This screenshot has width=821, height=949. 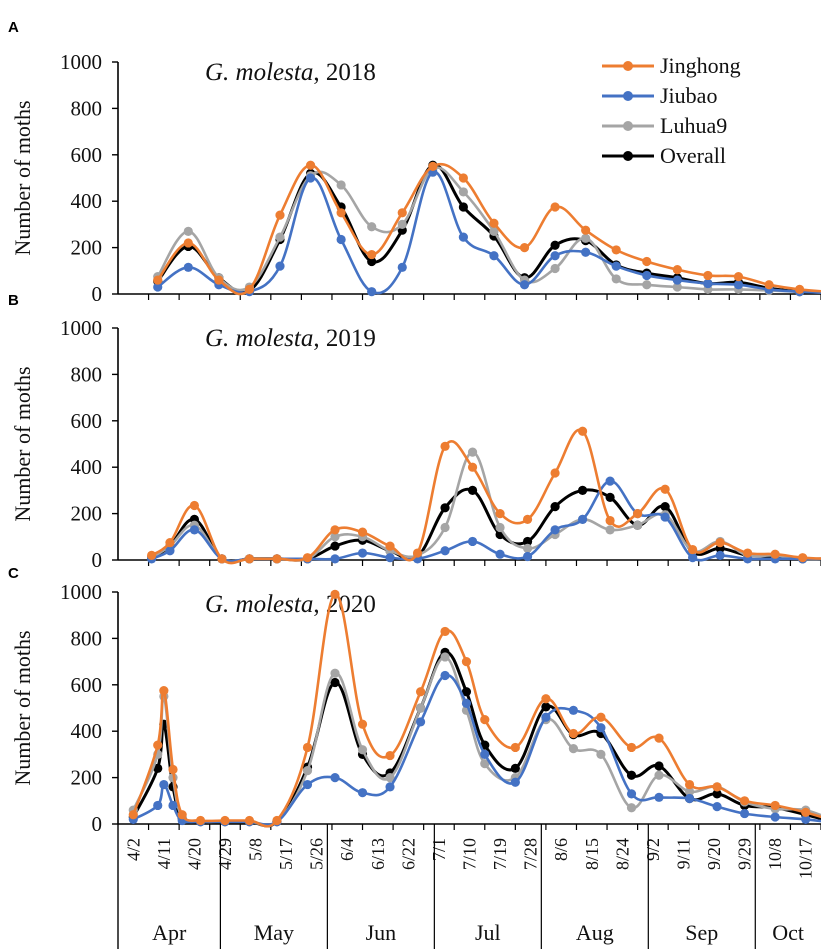 What do you see at coordinates (775, 854) in the screenshot?
I see `x-tick-label: 10/8` at bounding box center [775, 854].